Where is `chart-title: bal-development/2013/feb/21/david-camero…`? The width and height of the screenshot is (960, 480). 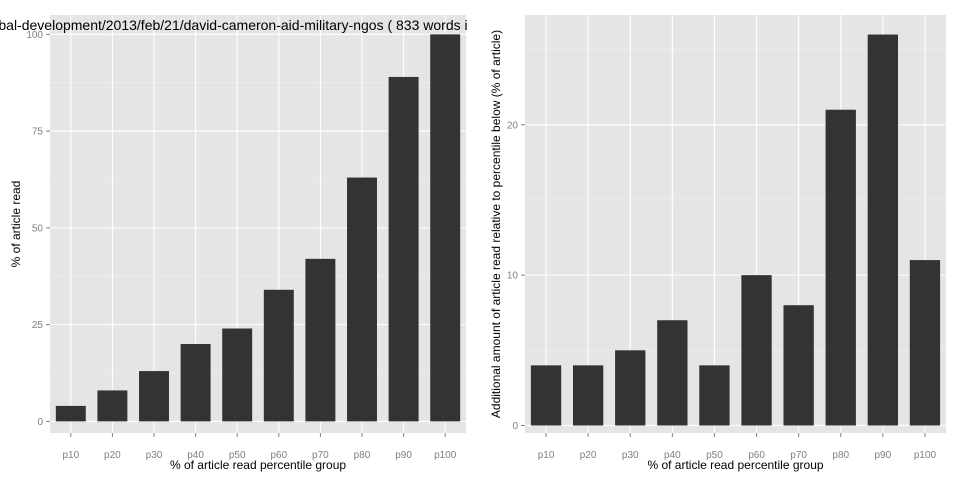
chart-title: bal-development/2013/feb/21/david-camero… is located at coordinates (234, 25).